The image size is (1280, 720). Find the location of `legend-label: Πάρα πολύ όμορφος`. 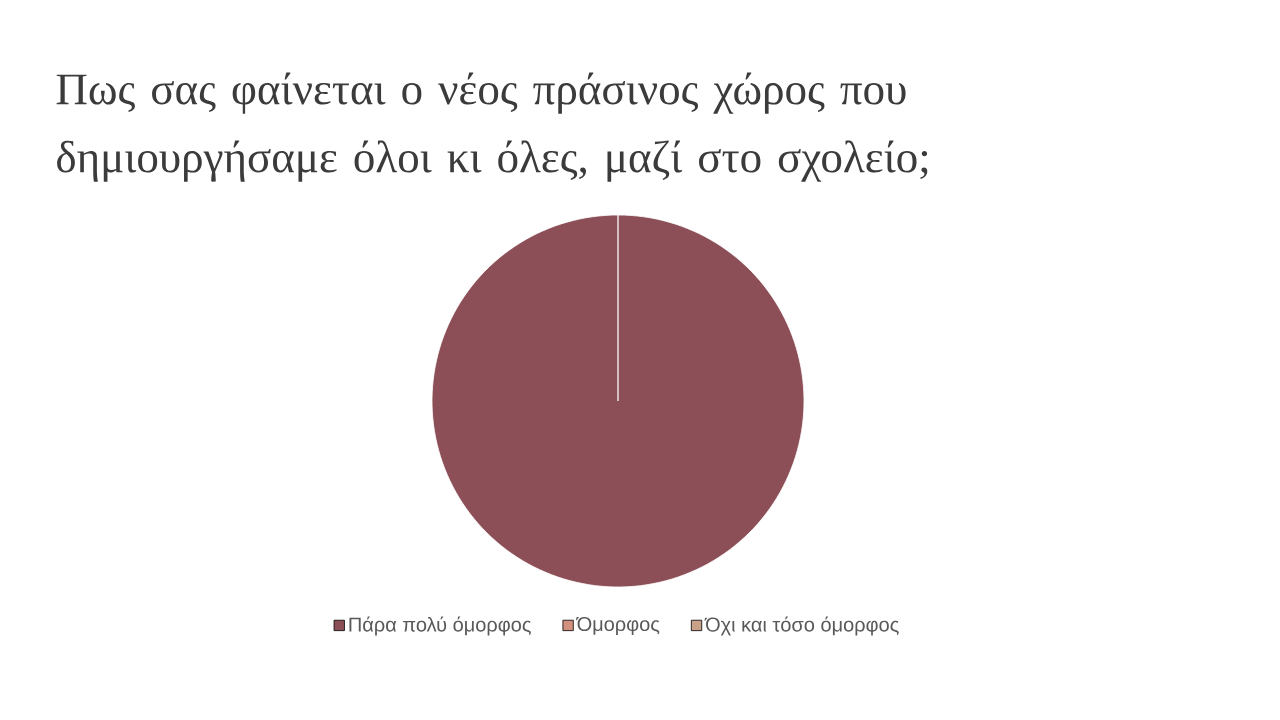

legend-label: Πάρα πολύ όμορφος is located at coordinates (440, 626).